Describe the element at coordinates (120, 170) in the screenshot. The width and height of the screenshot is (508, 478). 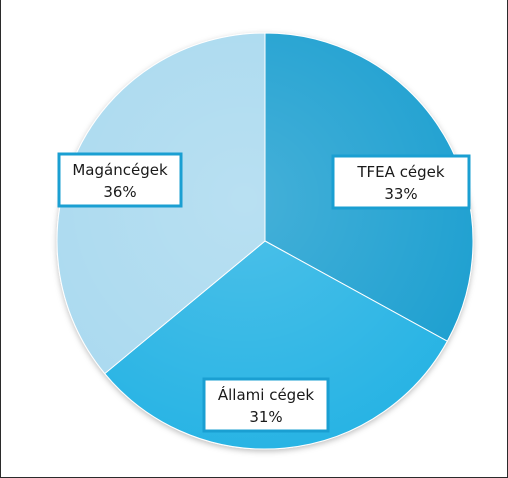
I see `slice-name-label: Magáncégek` at that location.